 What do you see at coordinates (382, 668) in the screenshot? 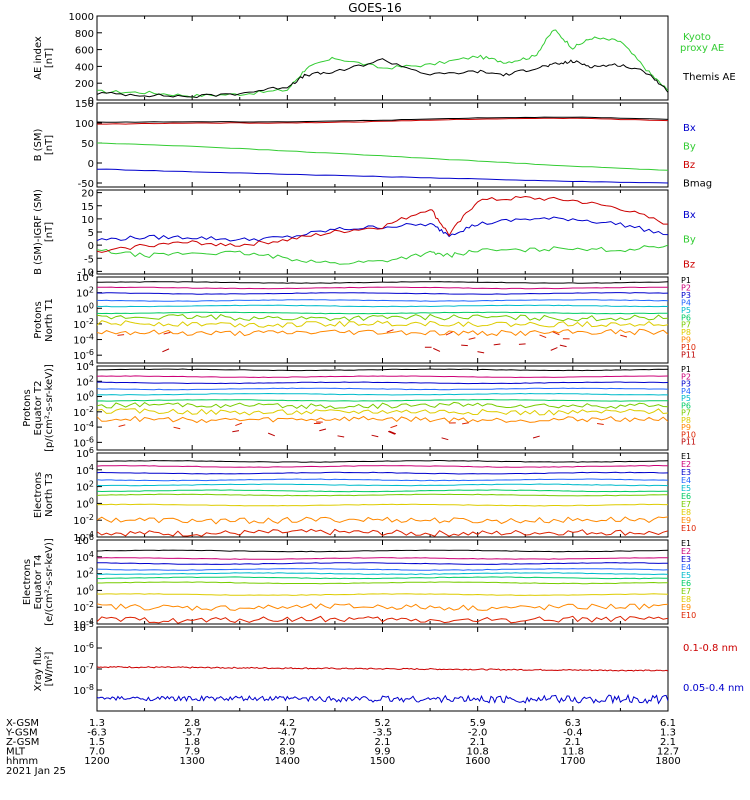
I see `xray-line-long` at bounding box center [382, 668].